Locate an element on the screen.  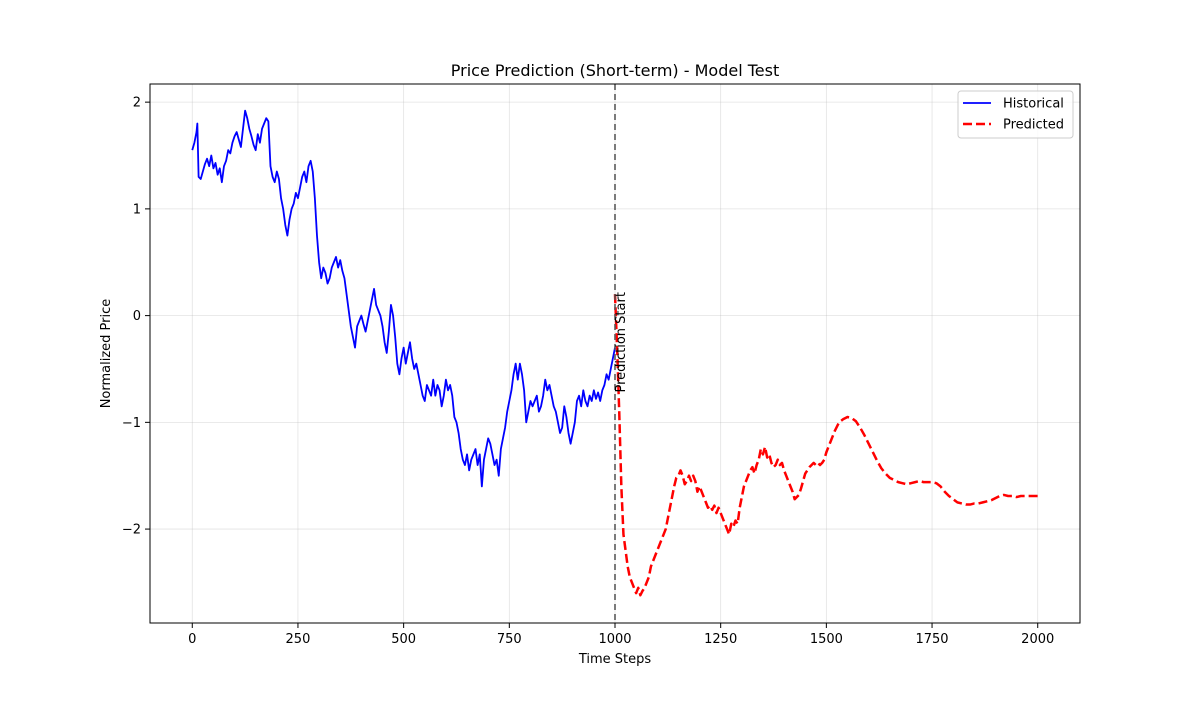
x-tick-label: 500 is located at coordinates (403, 639).